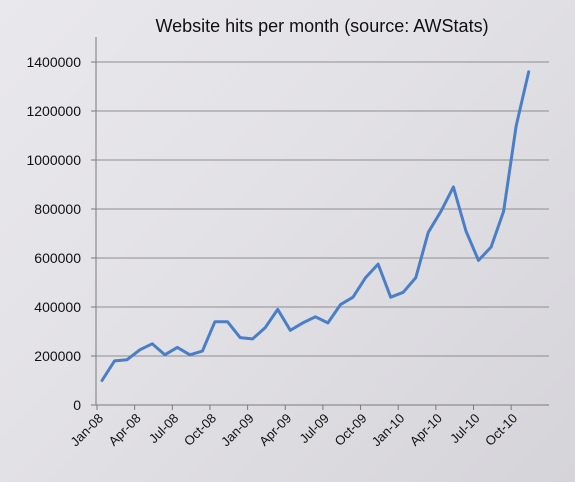 The height and width of the screenshot is (482, 575). I want to click on x-tick-label: Oct-09, so click(350, 430).